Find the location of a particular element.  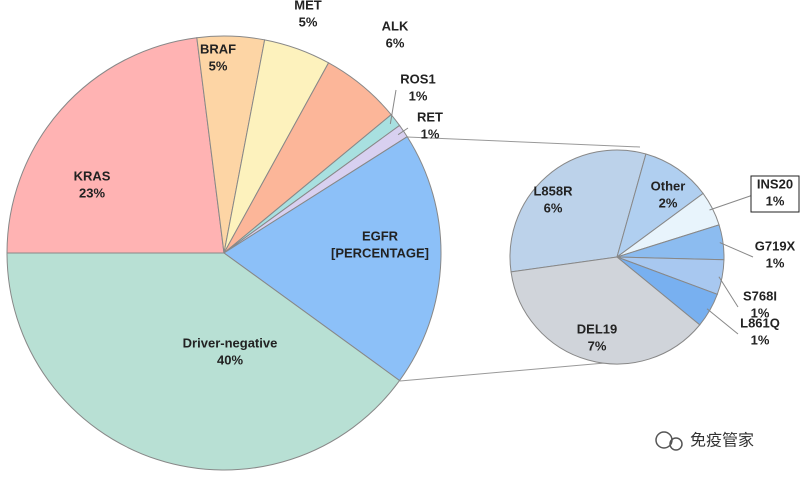

label-box is located at coordinates (775, 194).